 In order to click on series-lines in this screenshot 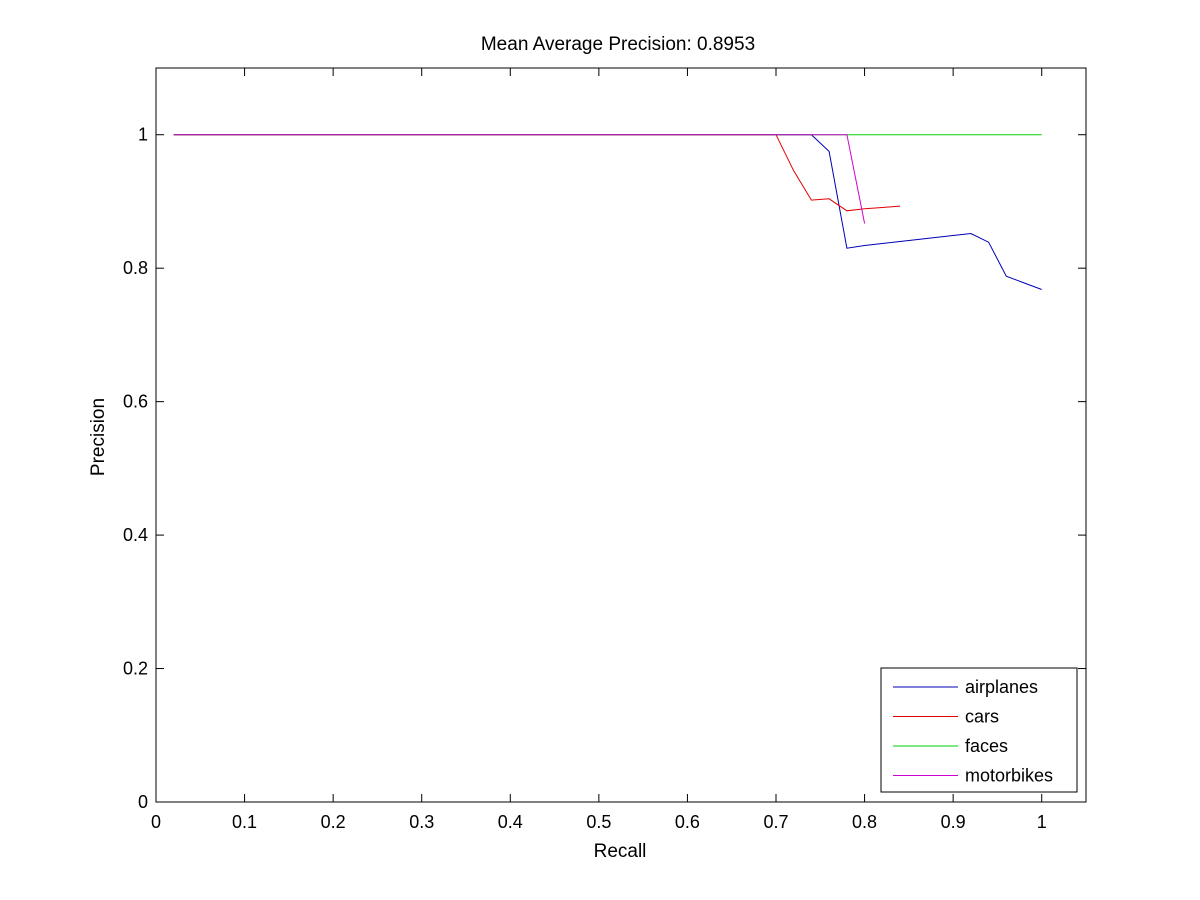, I will do `click(607, 212)`.